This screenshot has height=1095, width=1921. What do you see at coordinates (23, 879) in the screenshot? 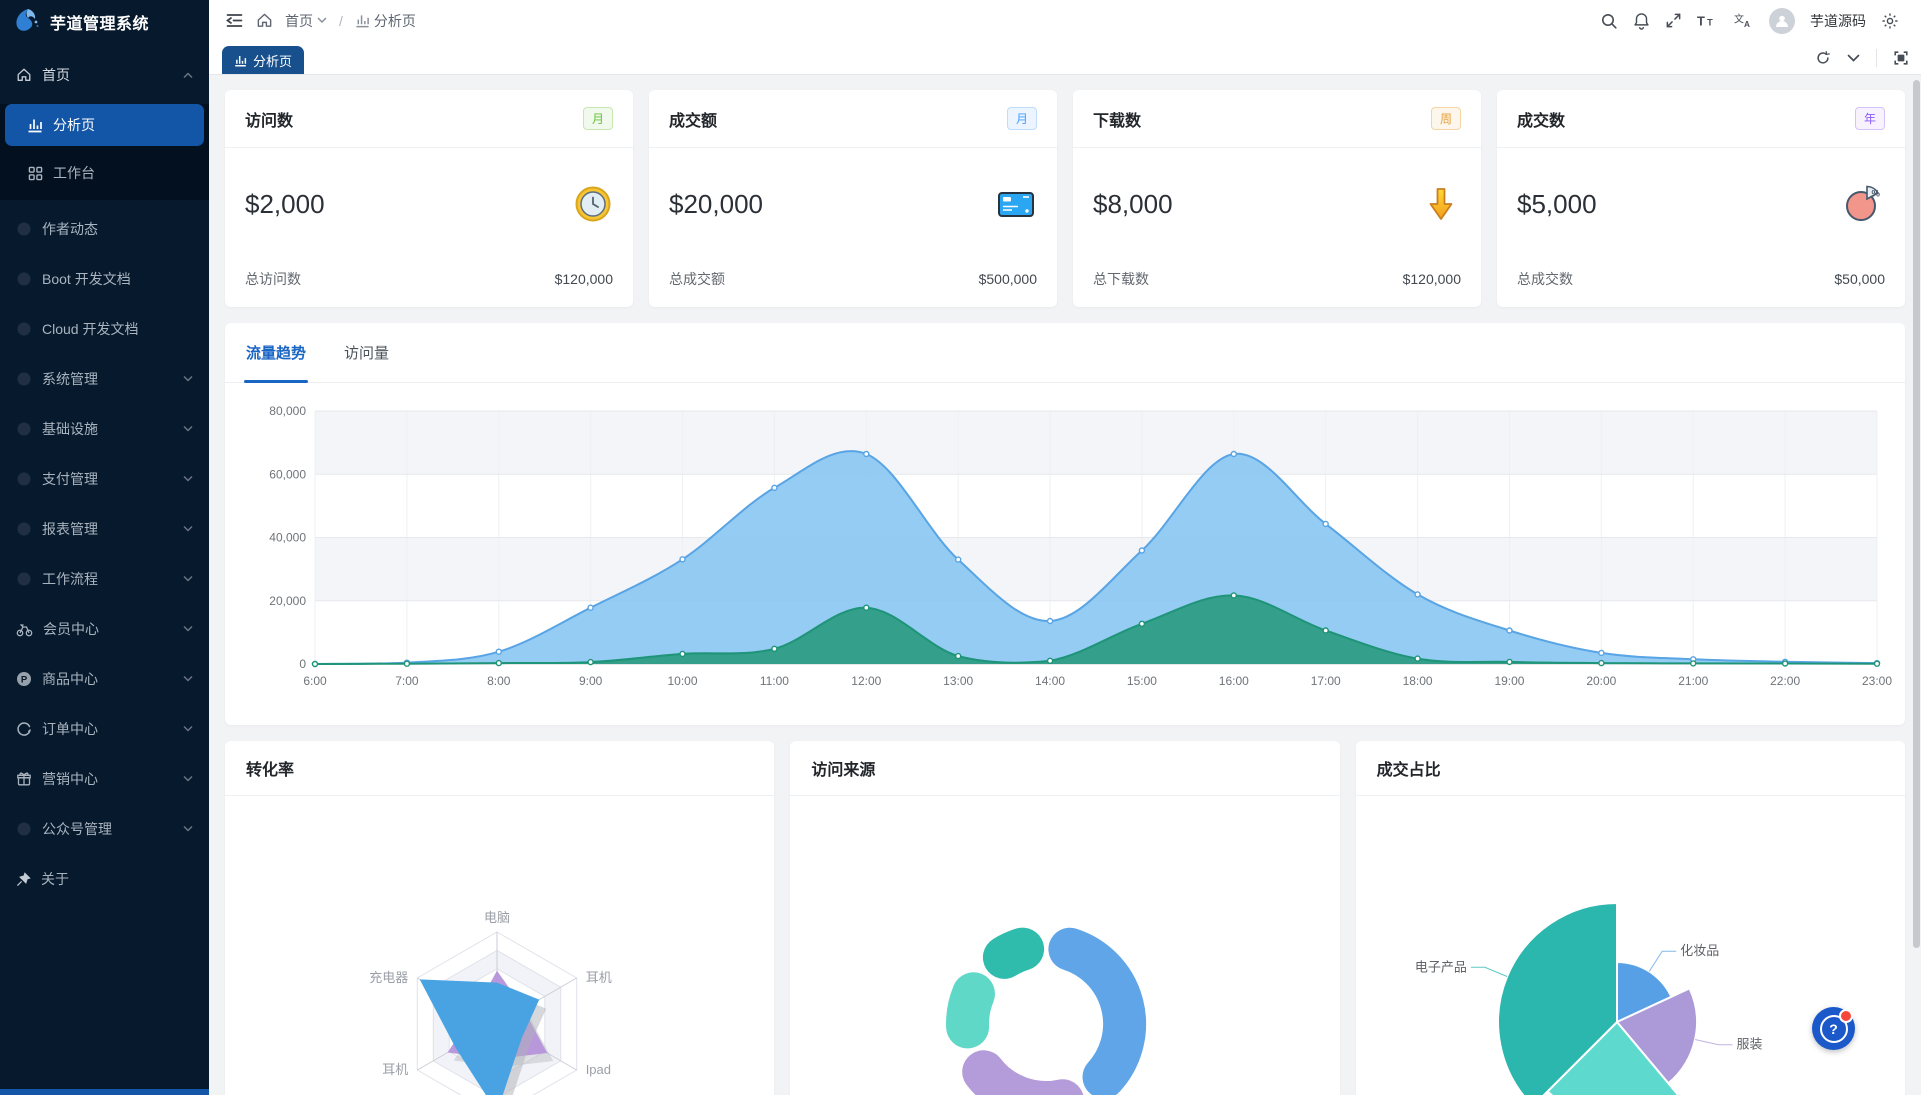
I see `pin-icon` at bounding box center [23, 879].